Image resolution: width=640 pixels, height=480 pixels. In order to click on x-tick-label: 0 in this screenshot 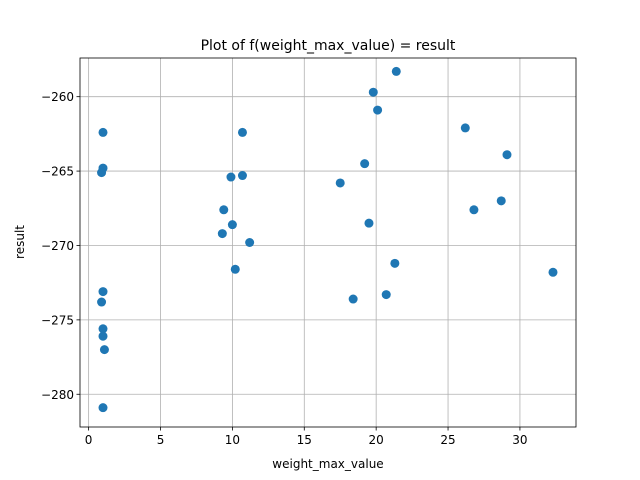, I will do `click(89, 440)`.